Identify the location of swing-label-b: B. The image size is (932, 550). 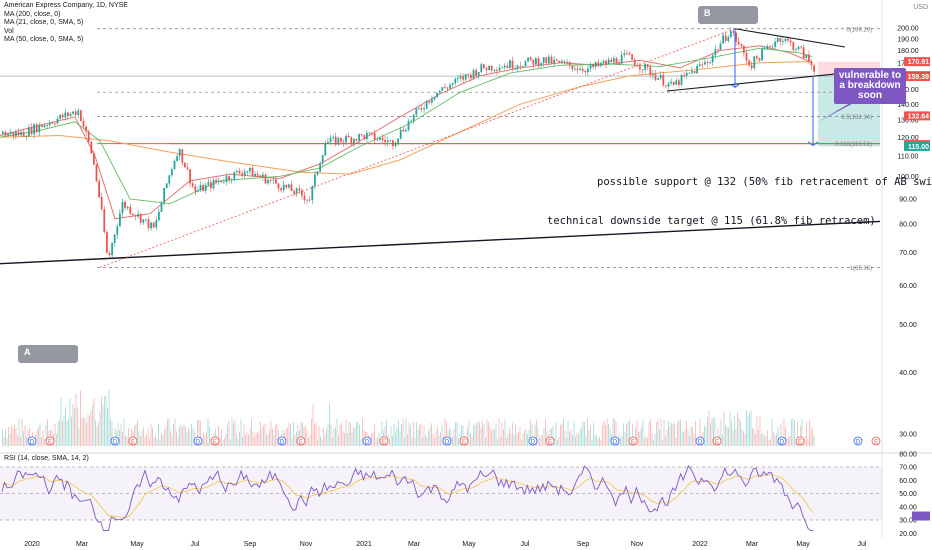
(728, 15).